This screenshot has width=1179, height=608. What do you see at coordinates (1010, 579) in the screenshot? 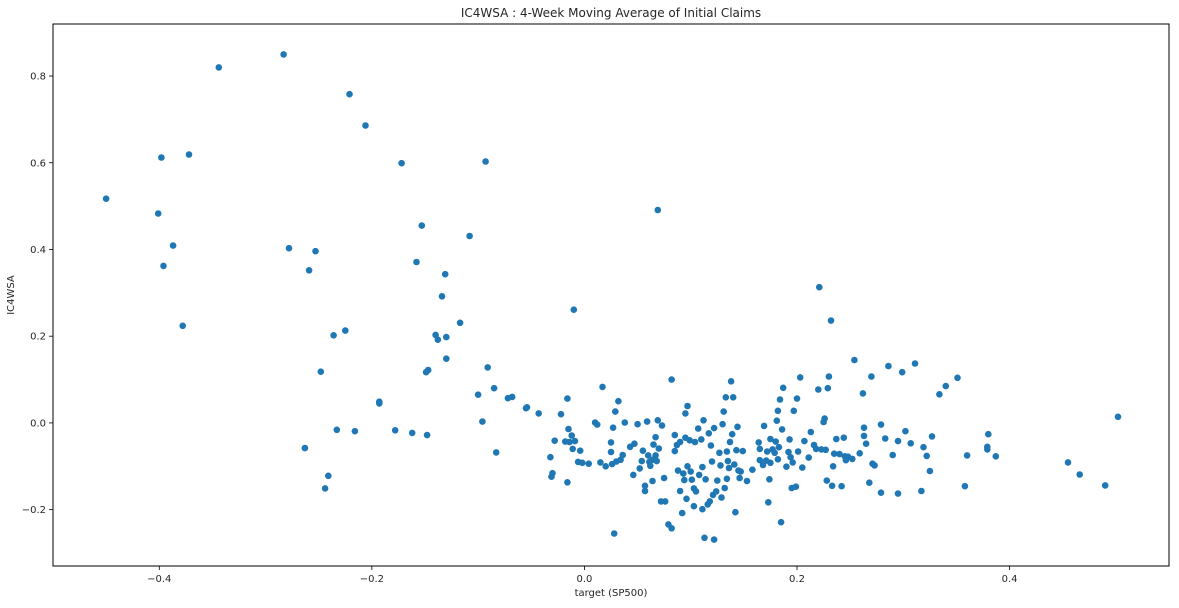
I see `x-tick-label: 0.4` at bounding box center [1010, 579].